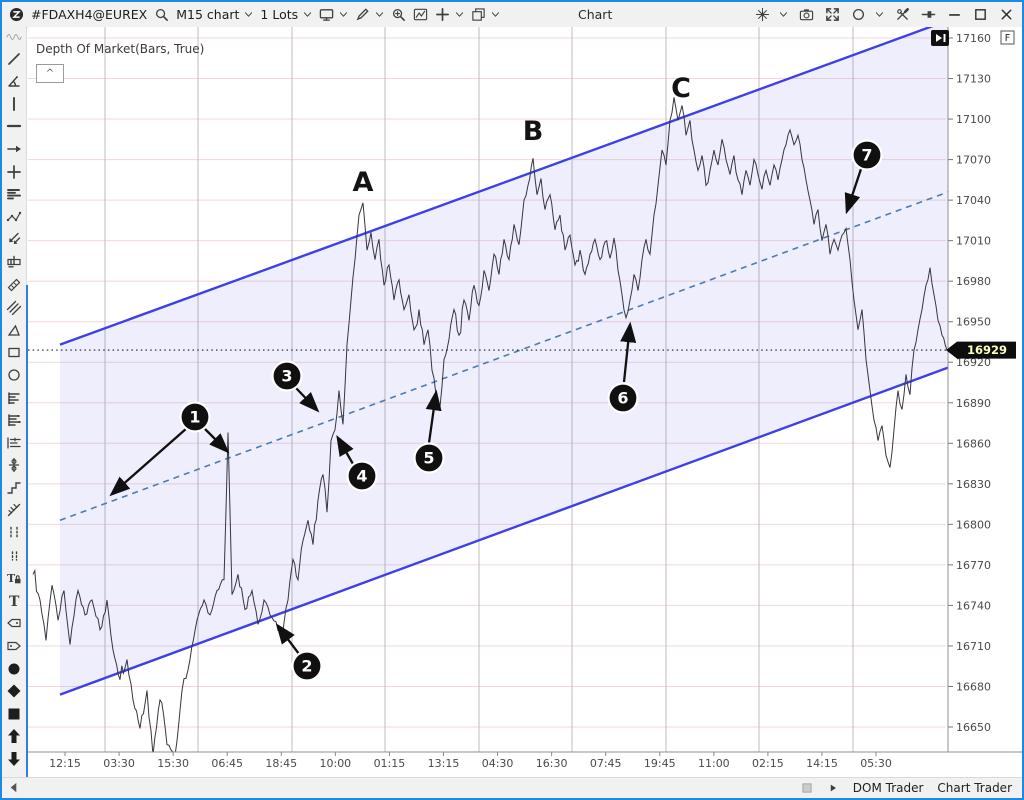 The height and width of the screenshot is (800, 1024). What do you see at coordinates (14, 488) in the screenshot?
I see `zigzag-step-tool` at bounding box center [14, 488].